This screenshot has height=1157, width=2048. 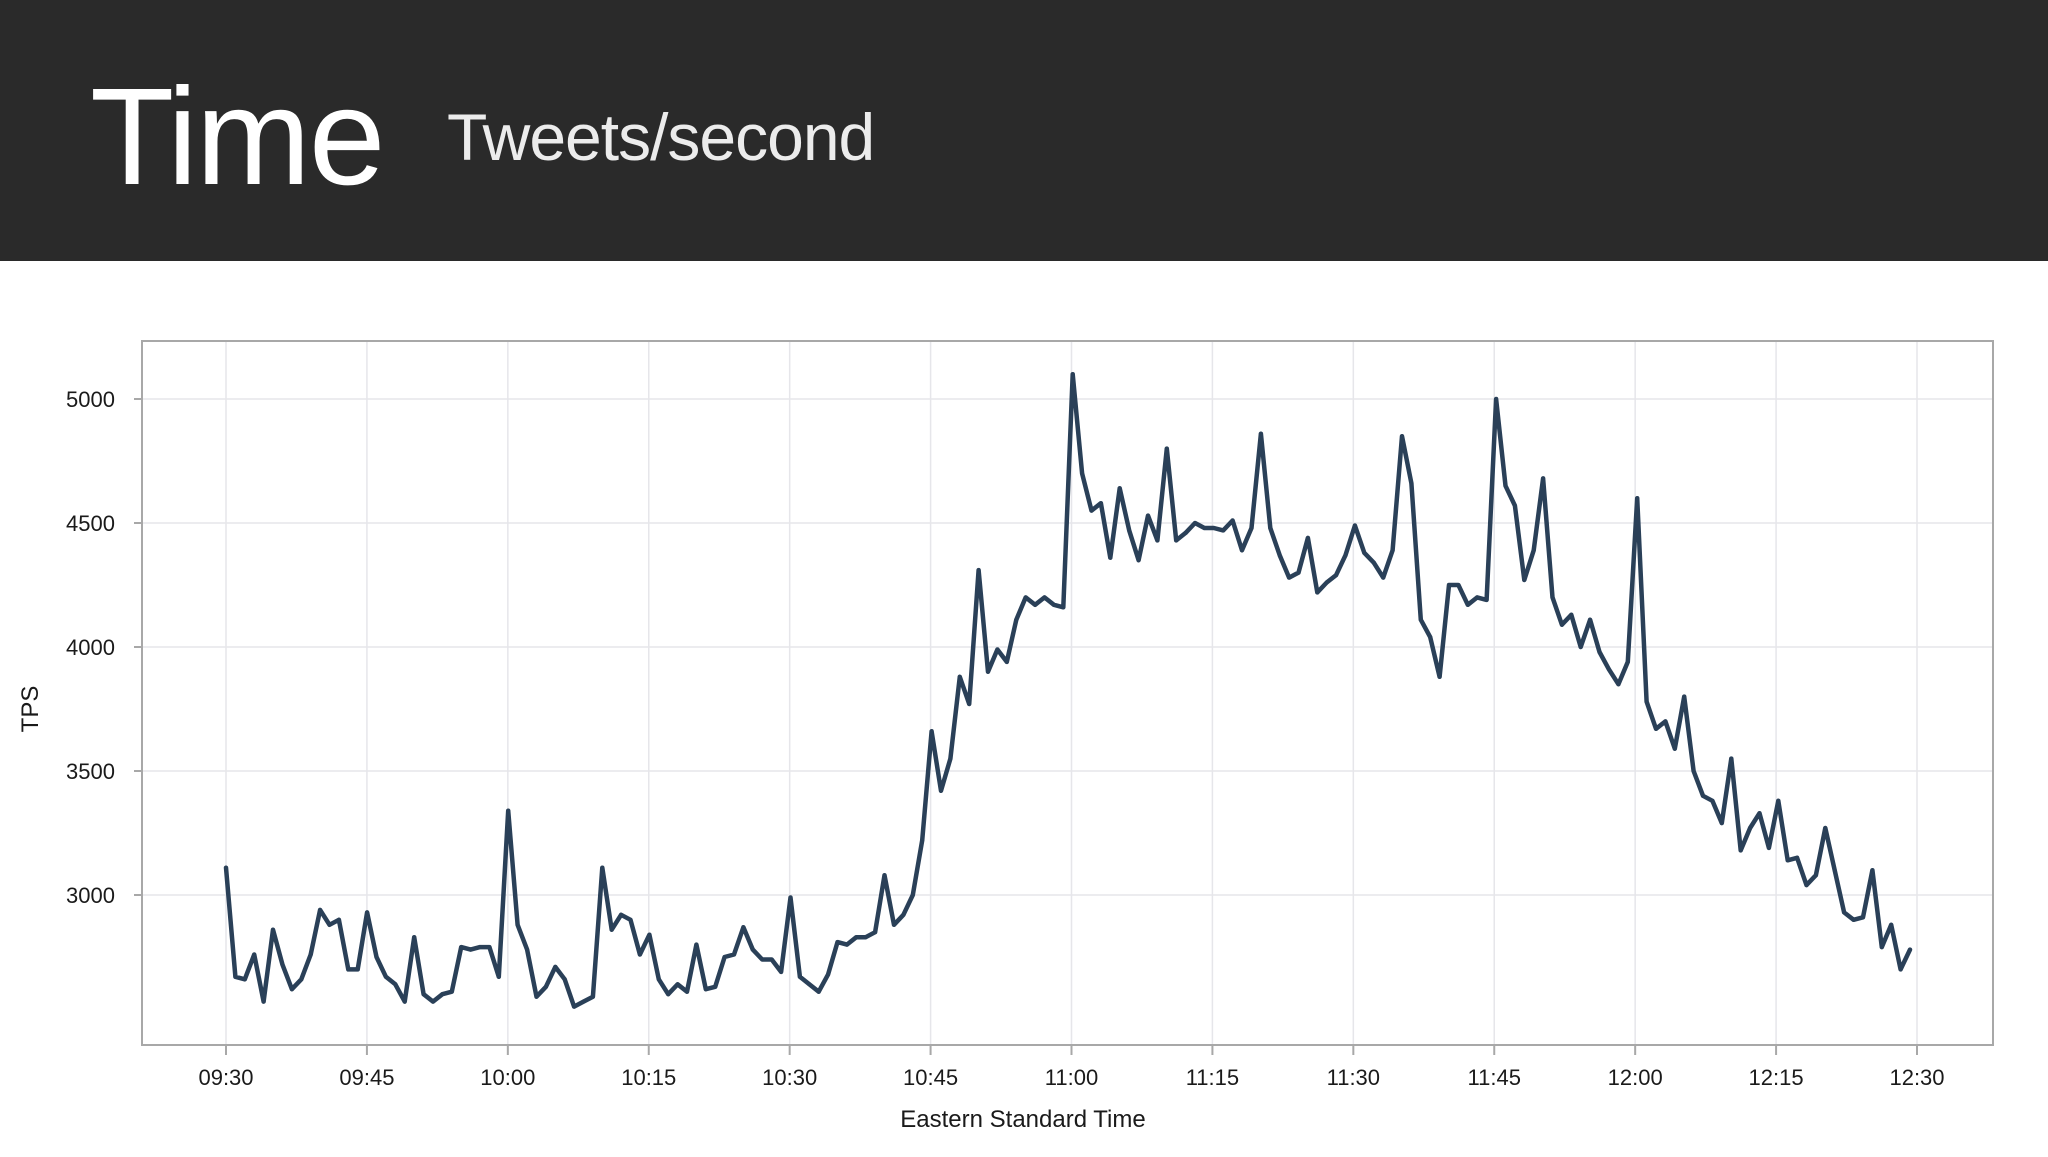 I want to click on x-tick-label: 11:00, so click(x=1071, y=1077).